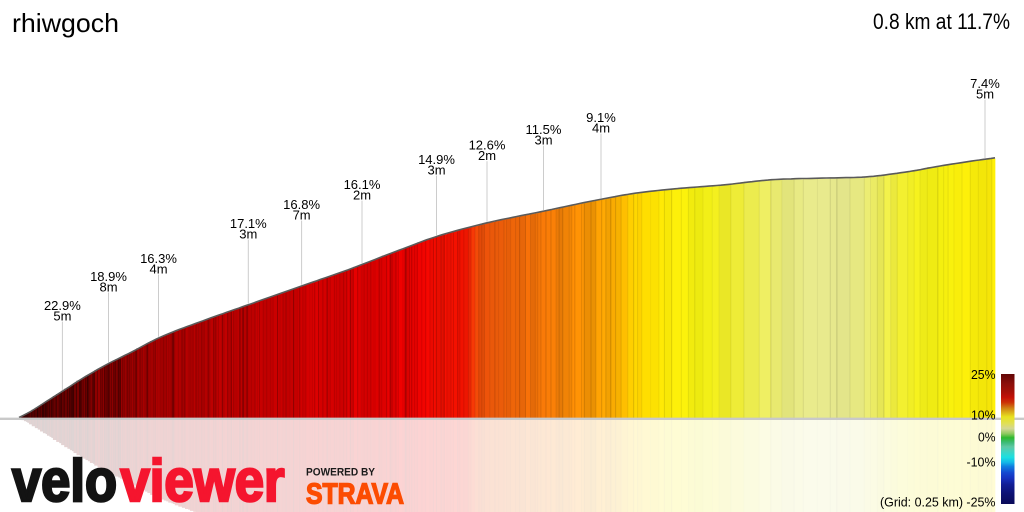  Describe the element at coordinates (301, 204) in the screenshot. I see `svg-text: 16.8%` at that location.